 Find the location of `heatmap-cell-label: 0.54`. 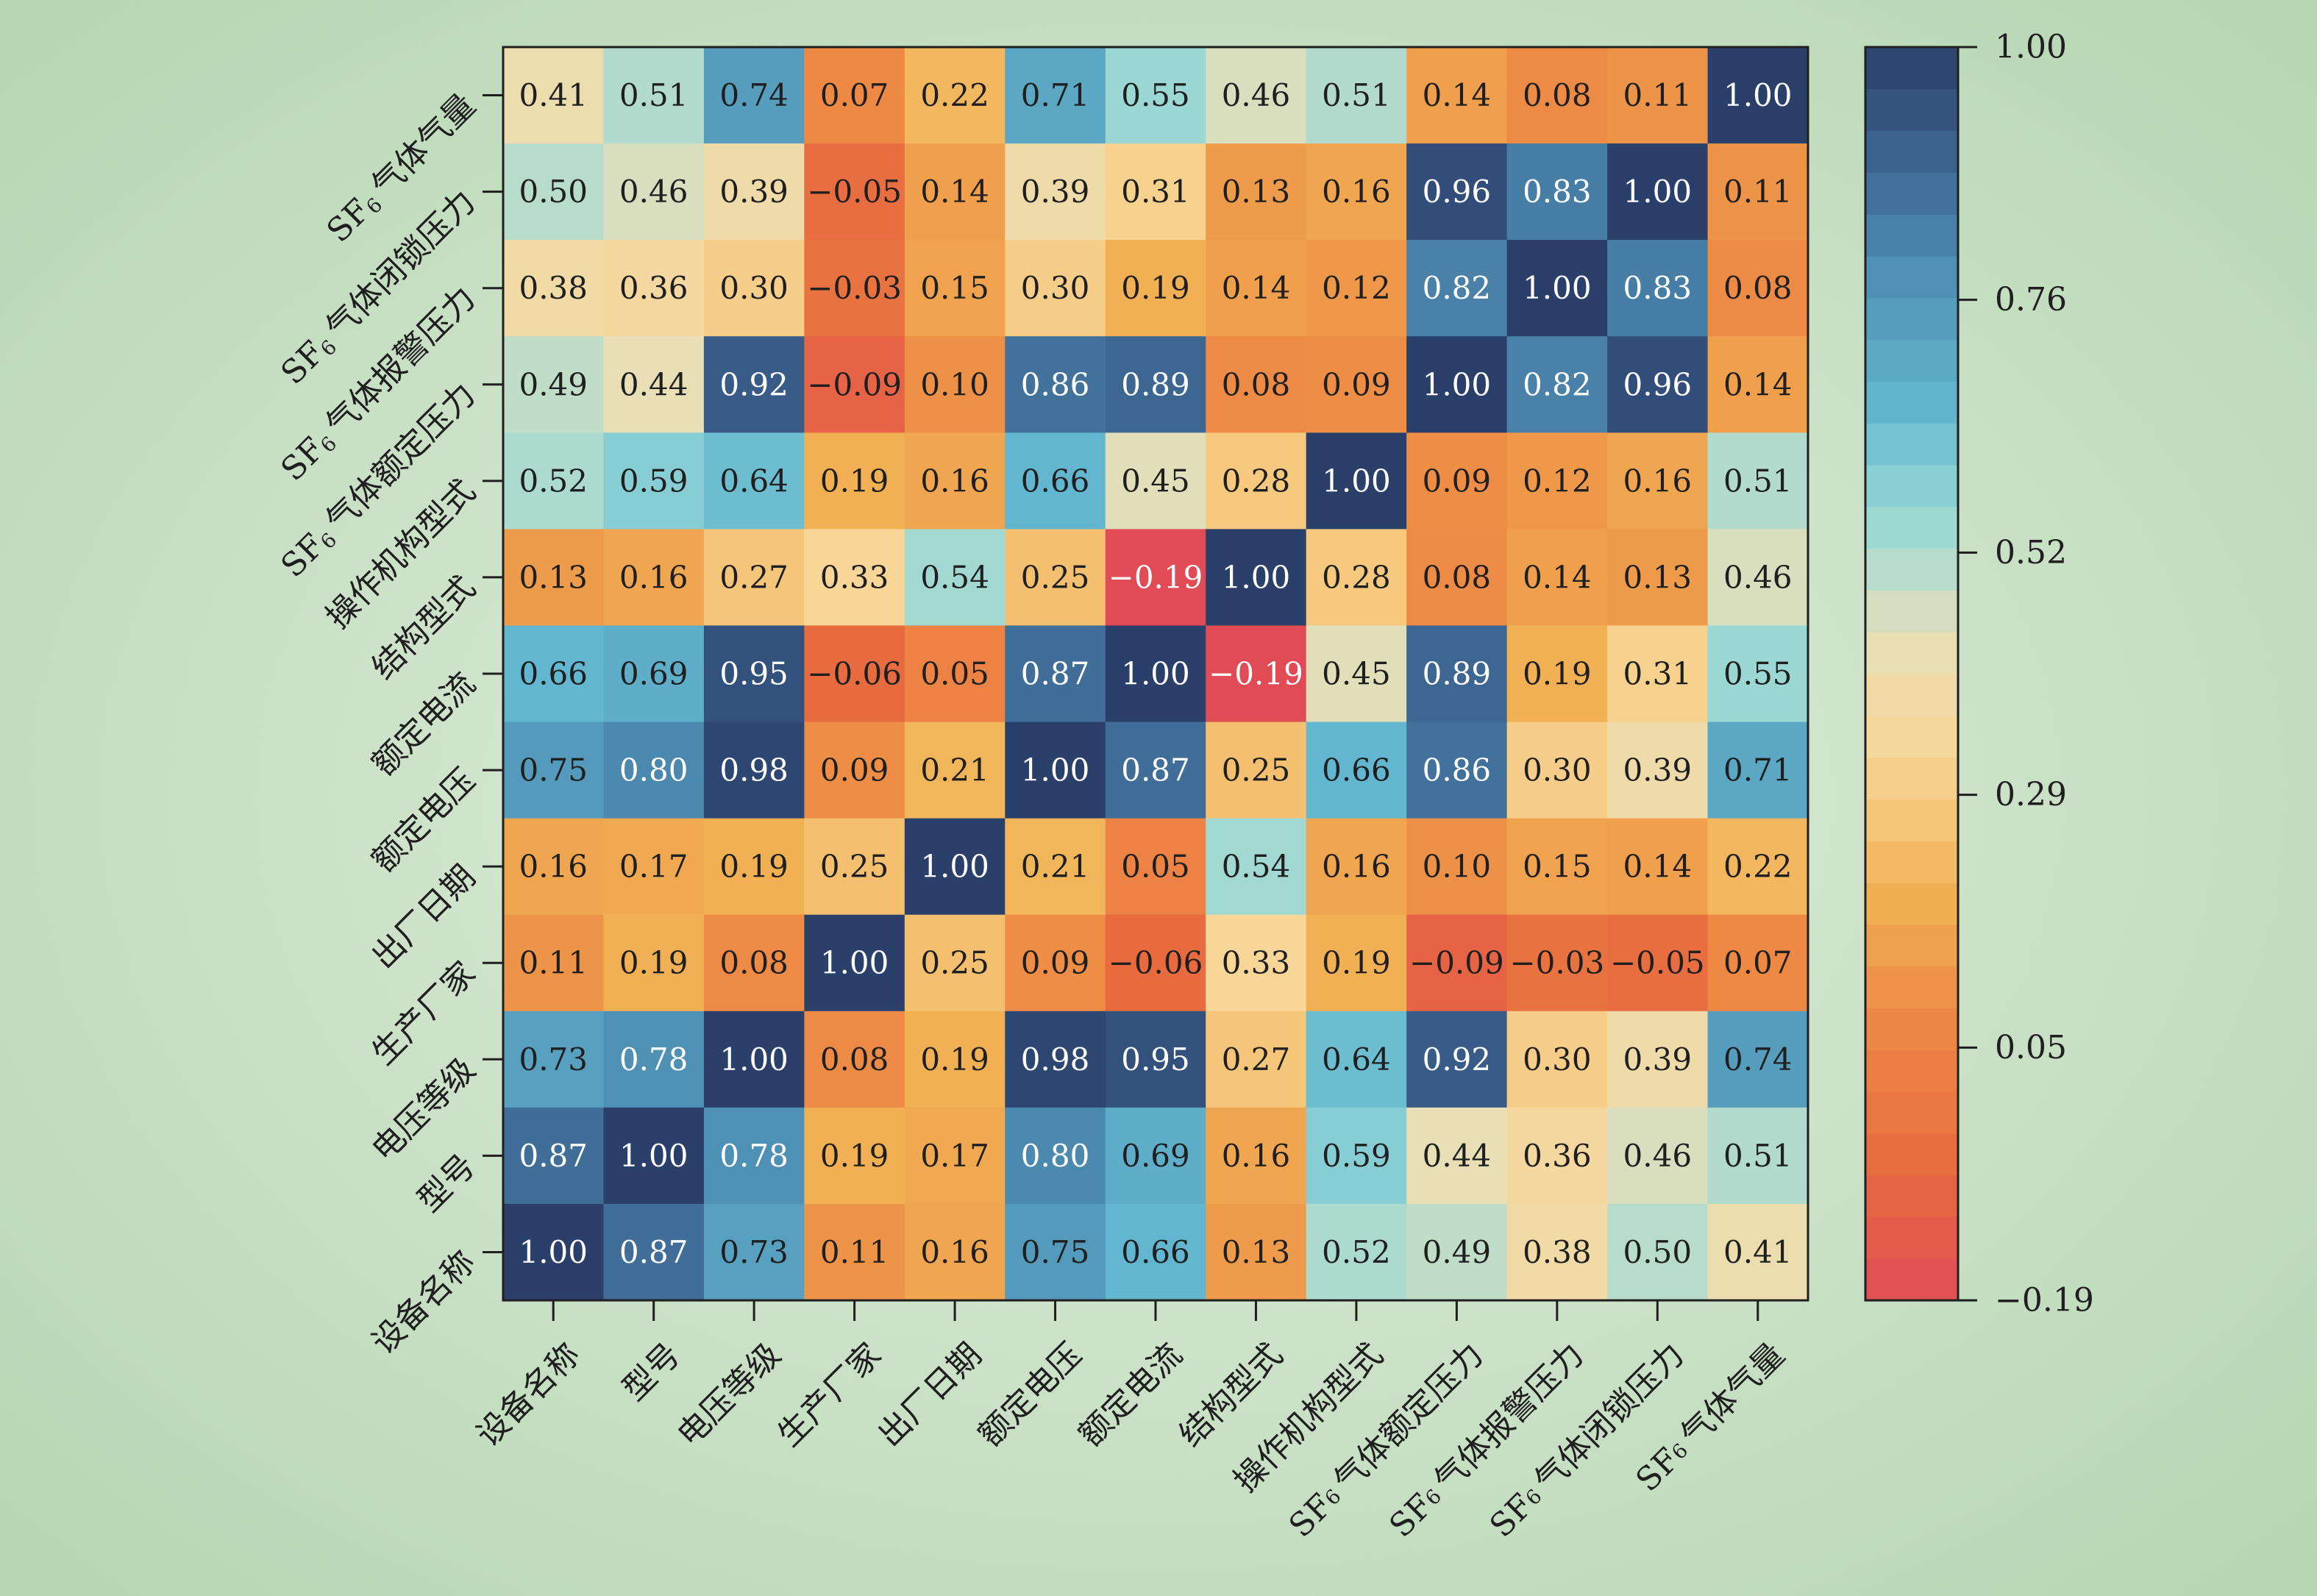

heatmap-cell-label: 0.54 is located at coordinates (954, 577).